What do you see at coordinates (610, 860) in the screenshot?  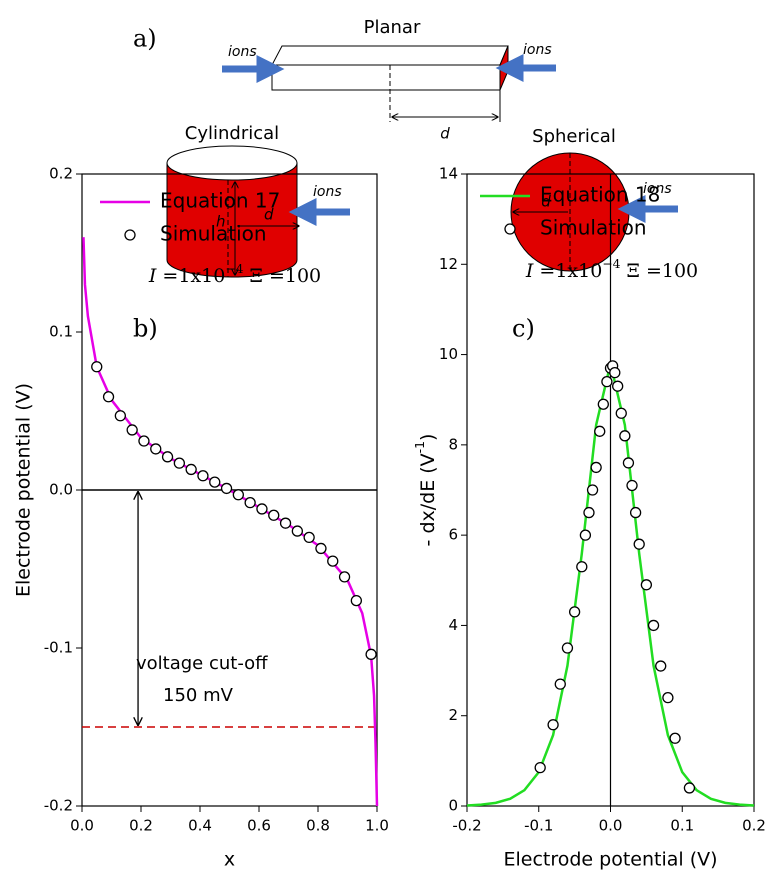 I see `x-axis-title: Electrode potential (V)` at bounding box center [610, 860].